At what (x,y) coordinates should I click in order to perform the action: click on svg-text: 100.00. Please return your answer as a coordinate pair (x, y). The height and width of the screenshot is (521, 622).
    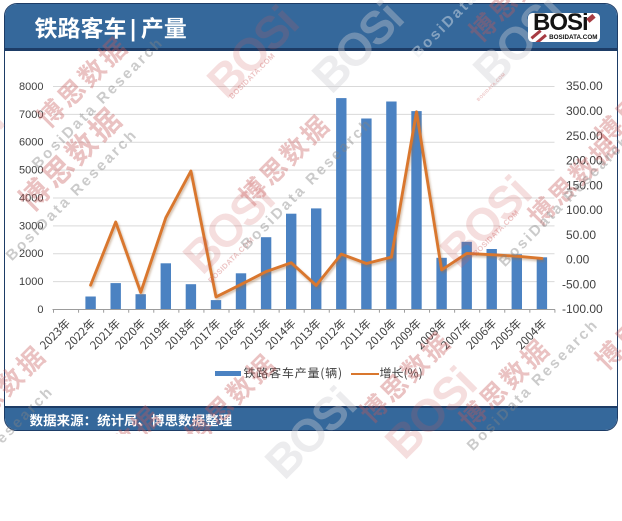
    Looking at the image, I should click on (584, 210).